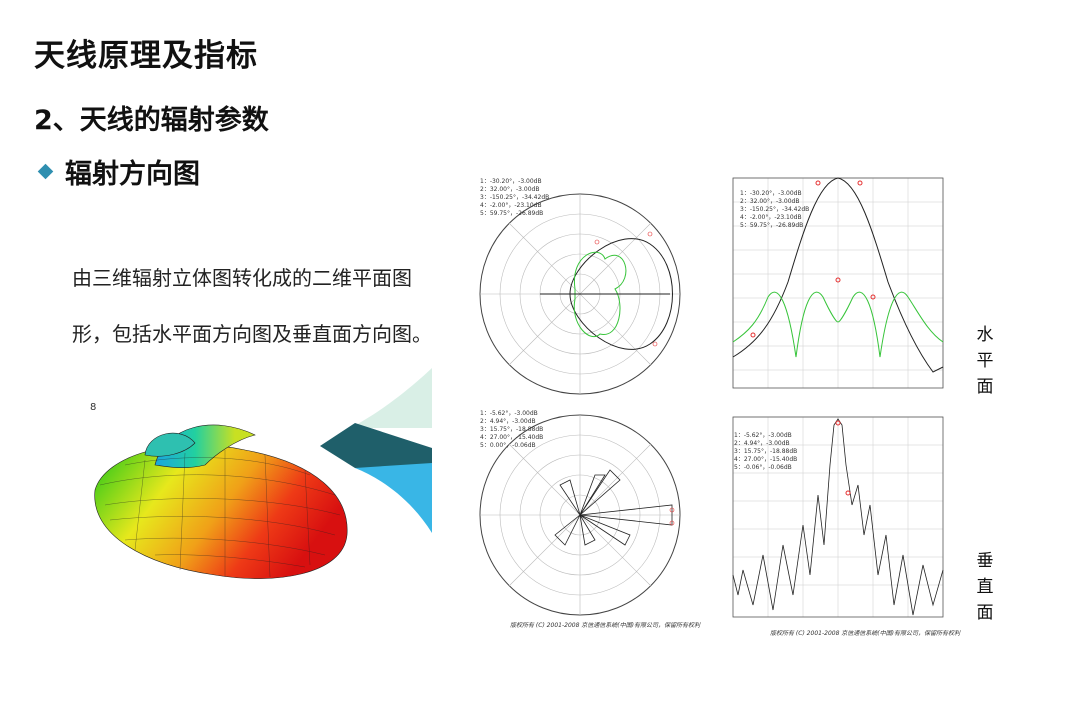  I want to click on bullet-item: 辐射方向图, so click(117, 171).